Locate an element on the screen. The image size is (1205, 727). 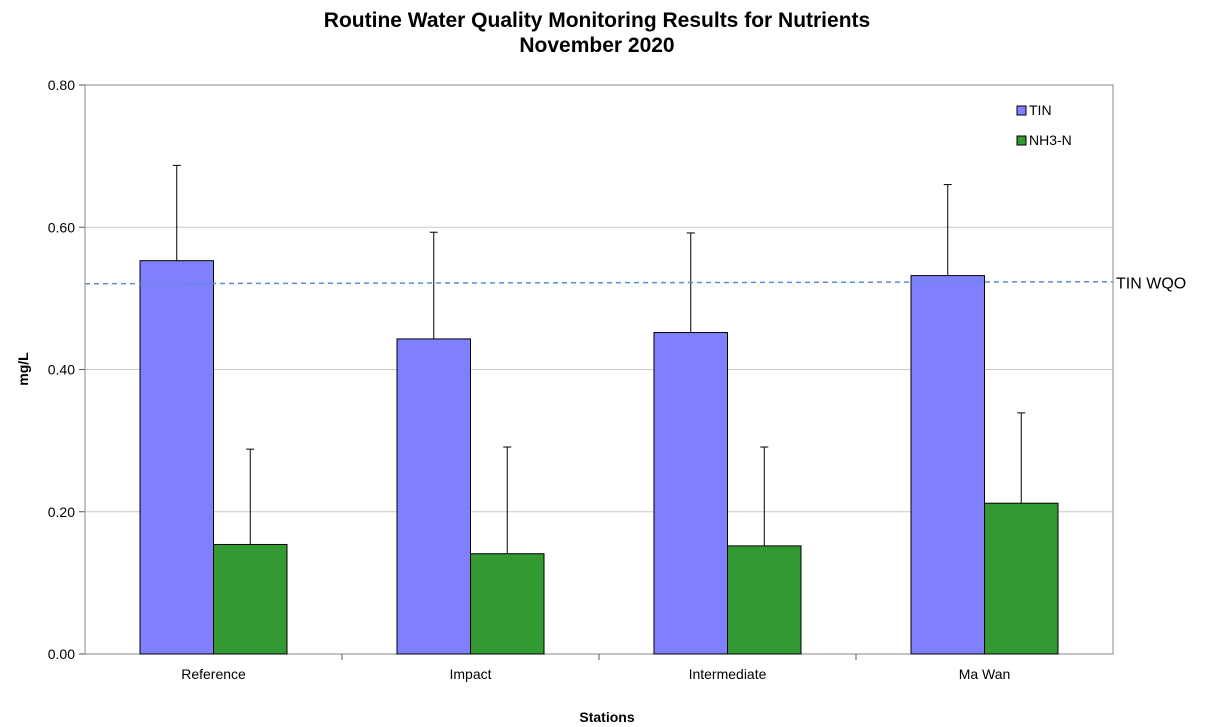
reference-line-group: TIN WQO is located at coordinates (635, 284).